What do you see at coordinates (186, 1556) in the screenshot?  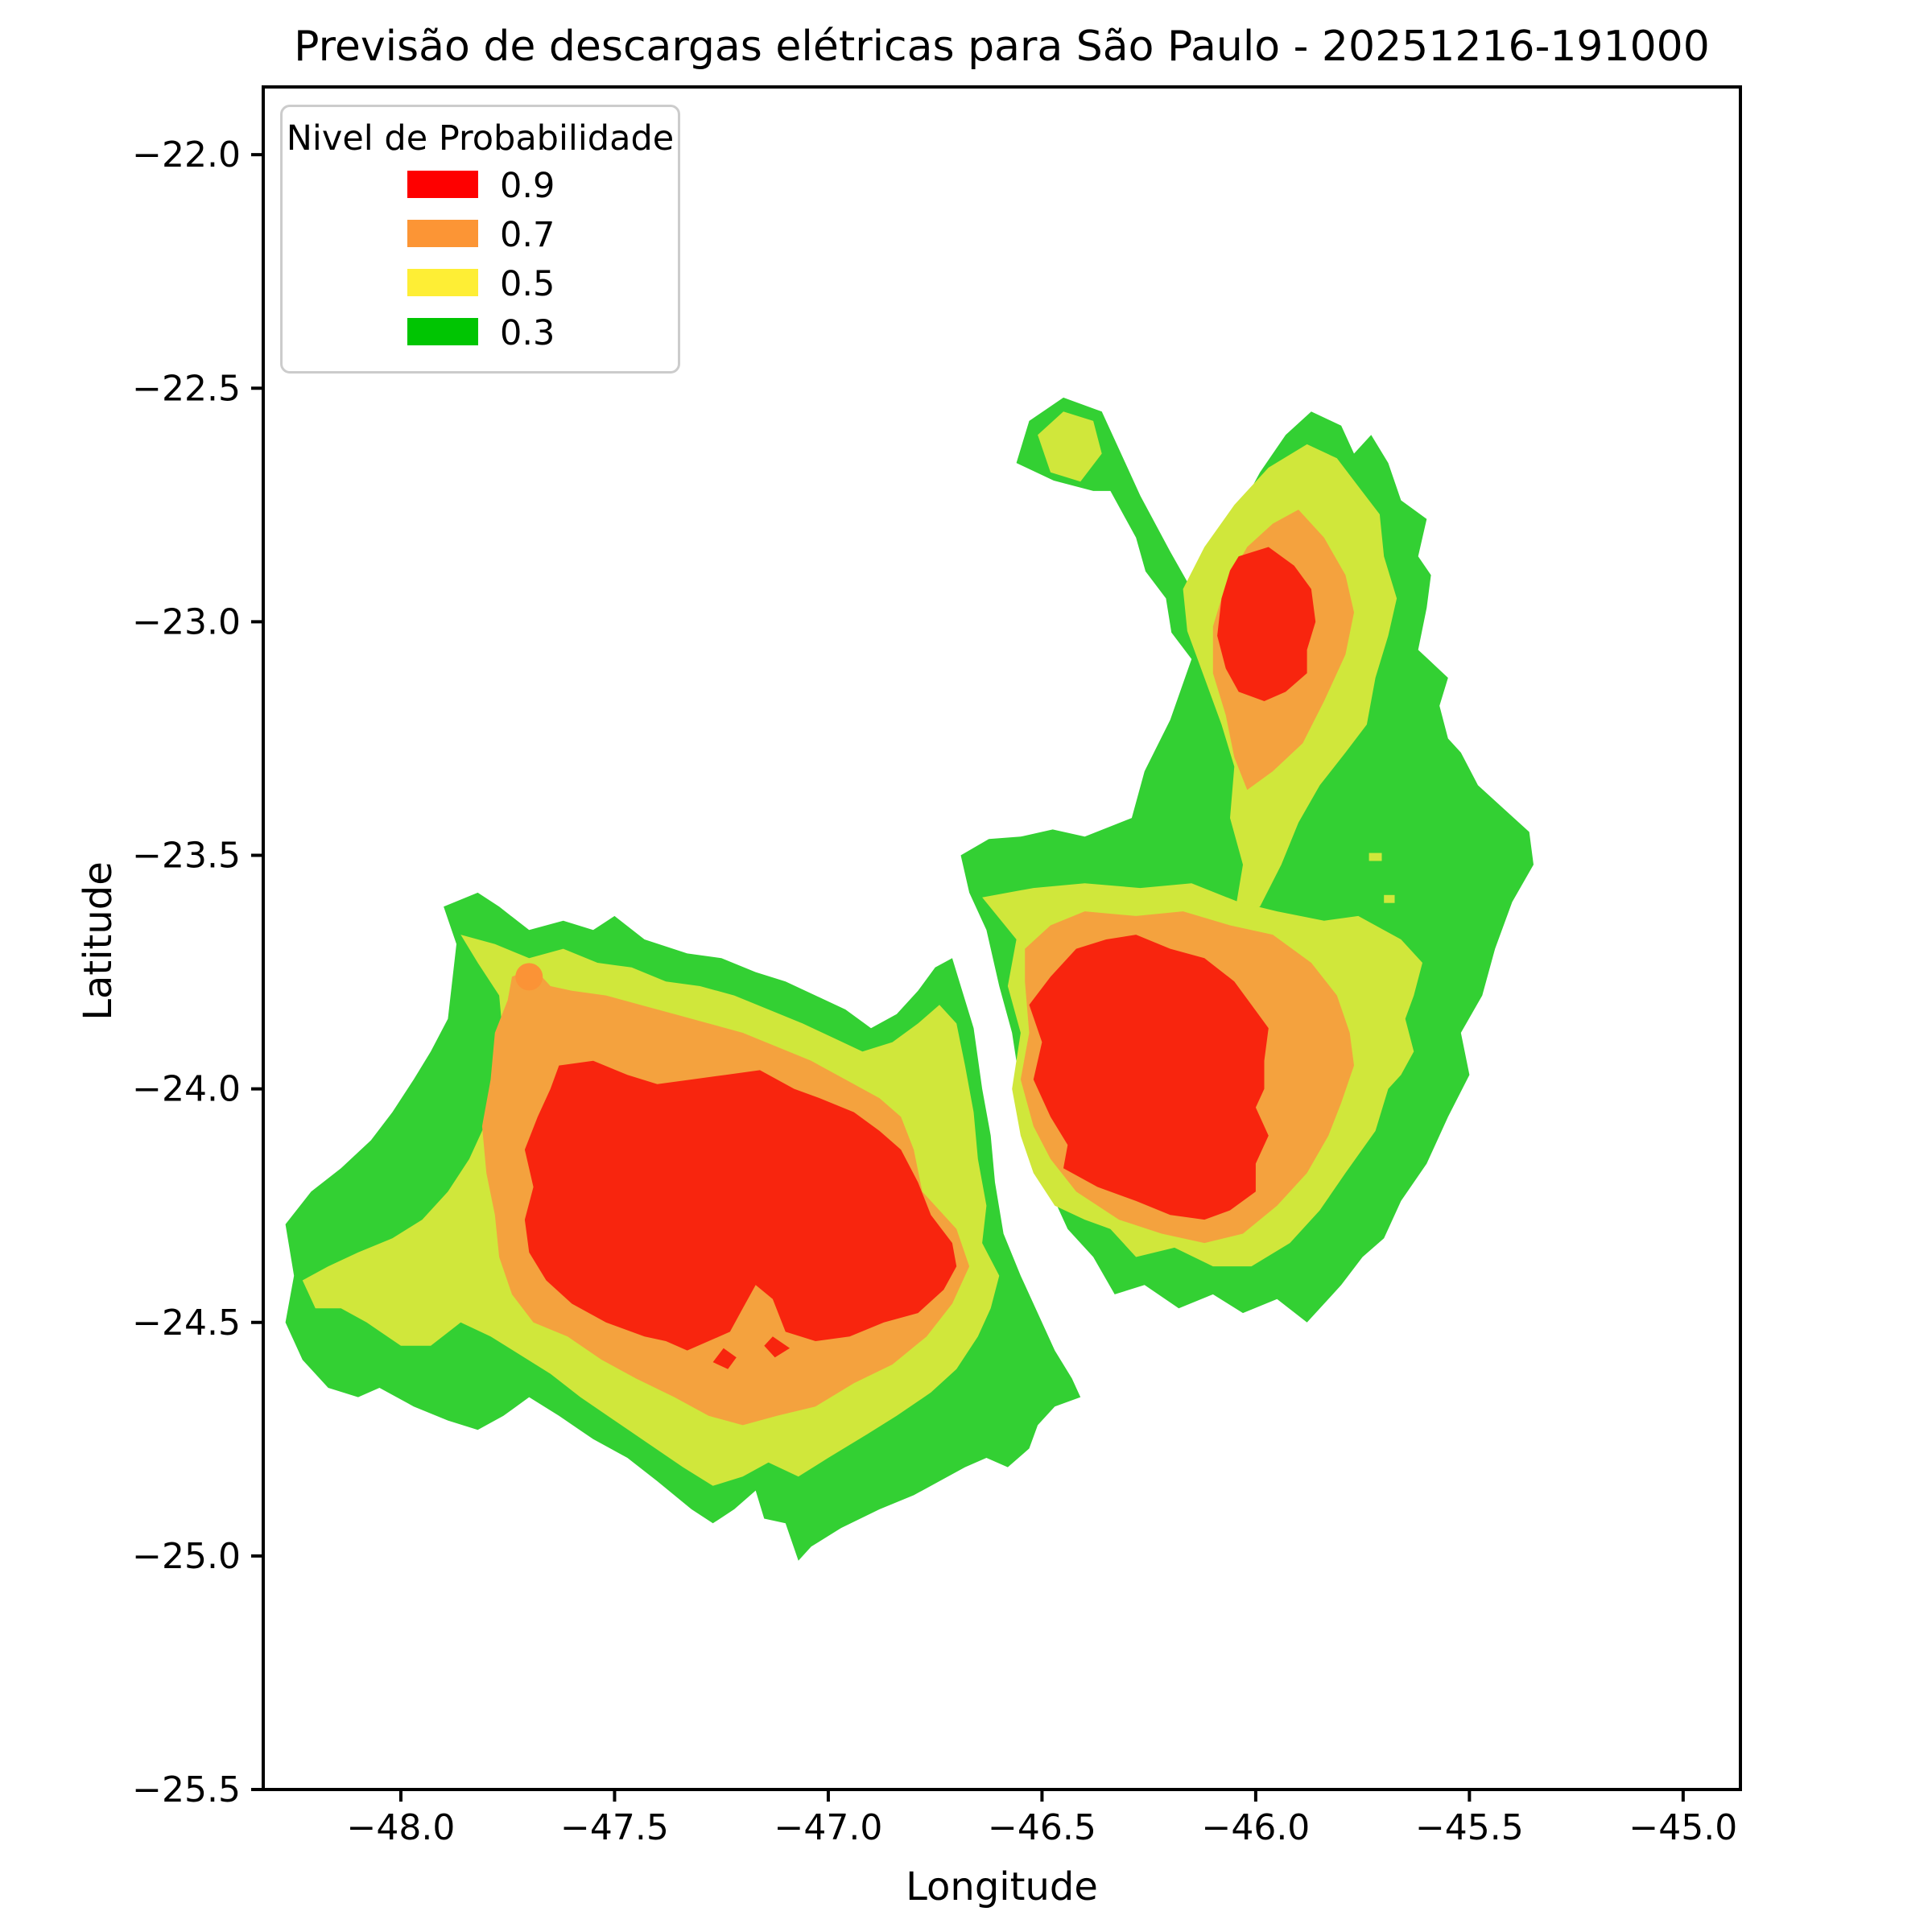 I see `y-tick-label: −25.0` at bounding box center [186, 1556].